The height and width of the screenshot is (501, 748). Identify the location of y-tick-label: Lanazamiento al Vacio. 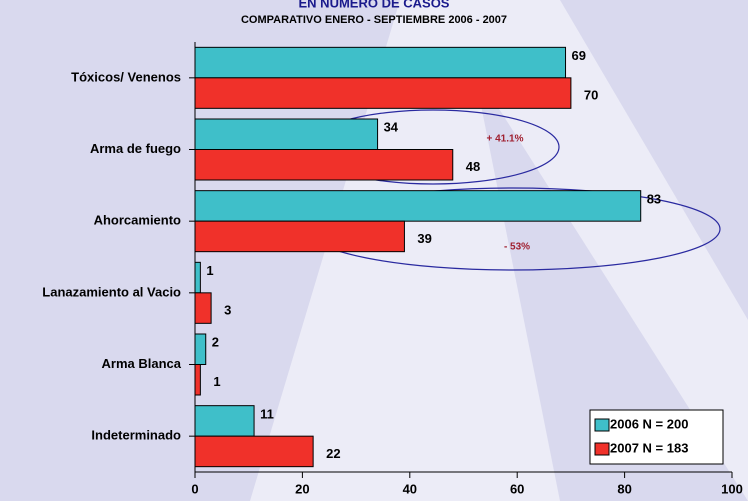
(111, 291).